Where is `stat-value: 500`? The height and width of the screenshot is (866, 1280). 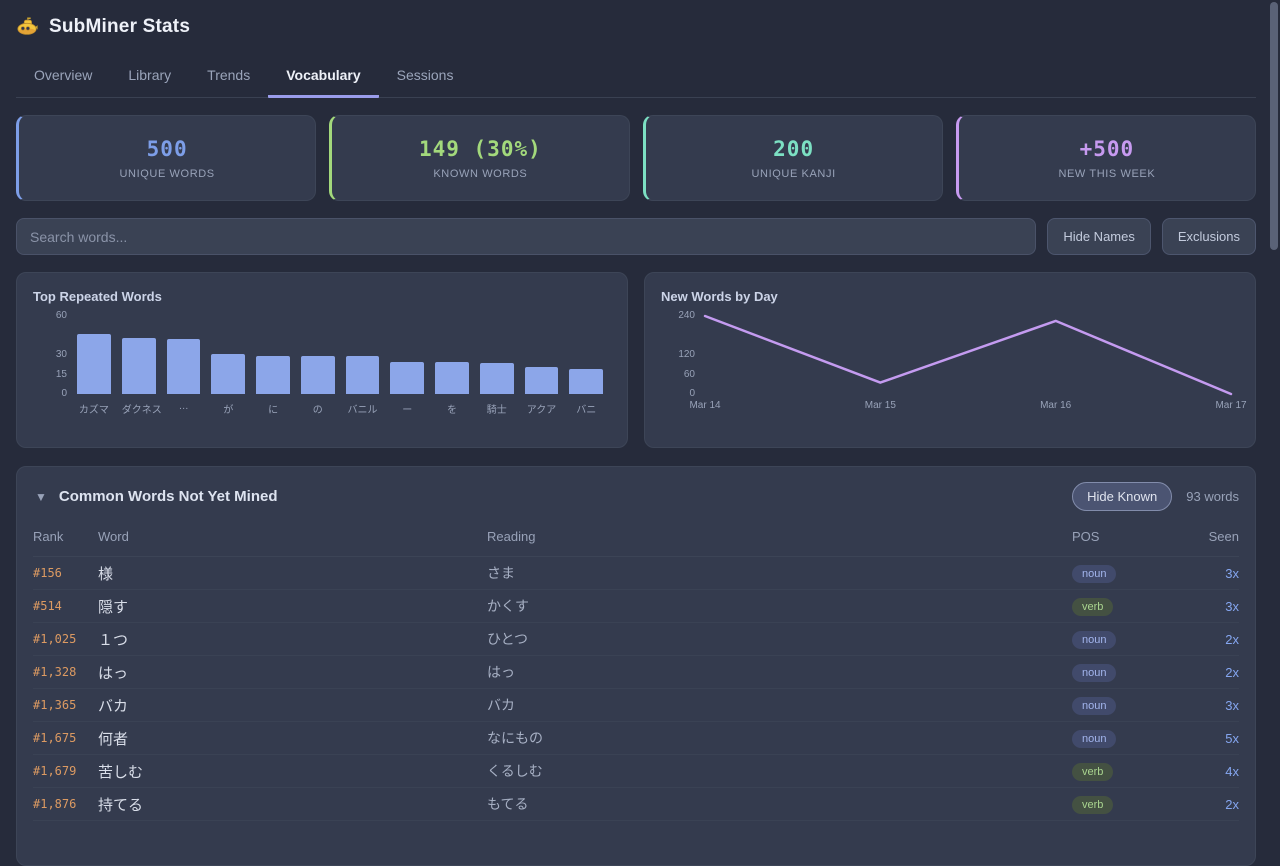
stat-value: 500 is located at coordinates (167, 148).